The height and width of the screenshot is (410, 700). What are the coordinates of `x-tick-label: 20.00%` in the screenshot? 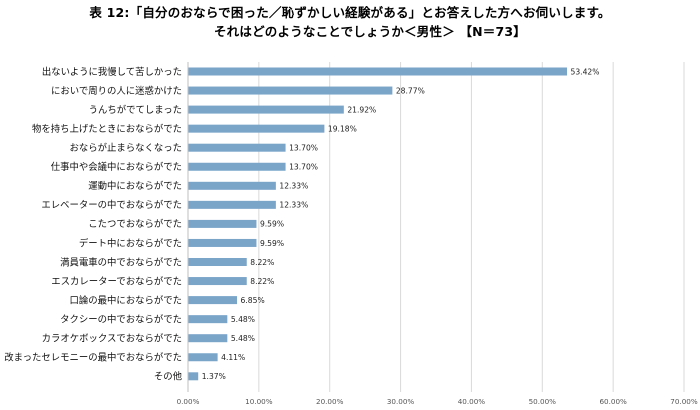 It's located at (330, 401).